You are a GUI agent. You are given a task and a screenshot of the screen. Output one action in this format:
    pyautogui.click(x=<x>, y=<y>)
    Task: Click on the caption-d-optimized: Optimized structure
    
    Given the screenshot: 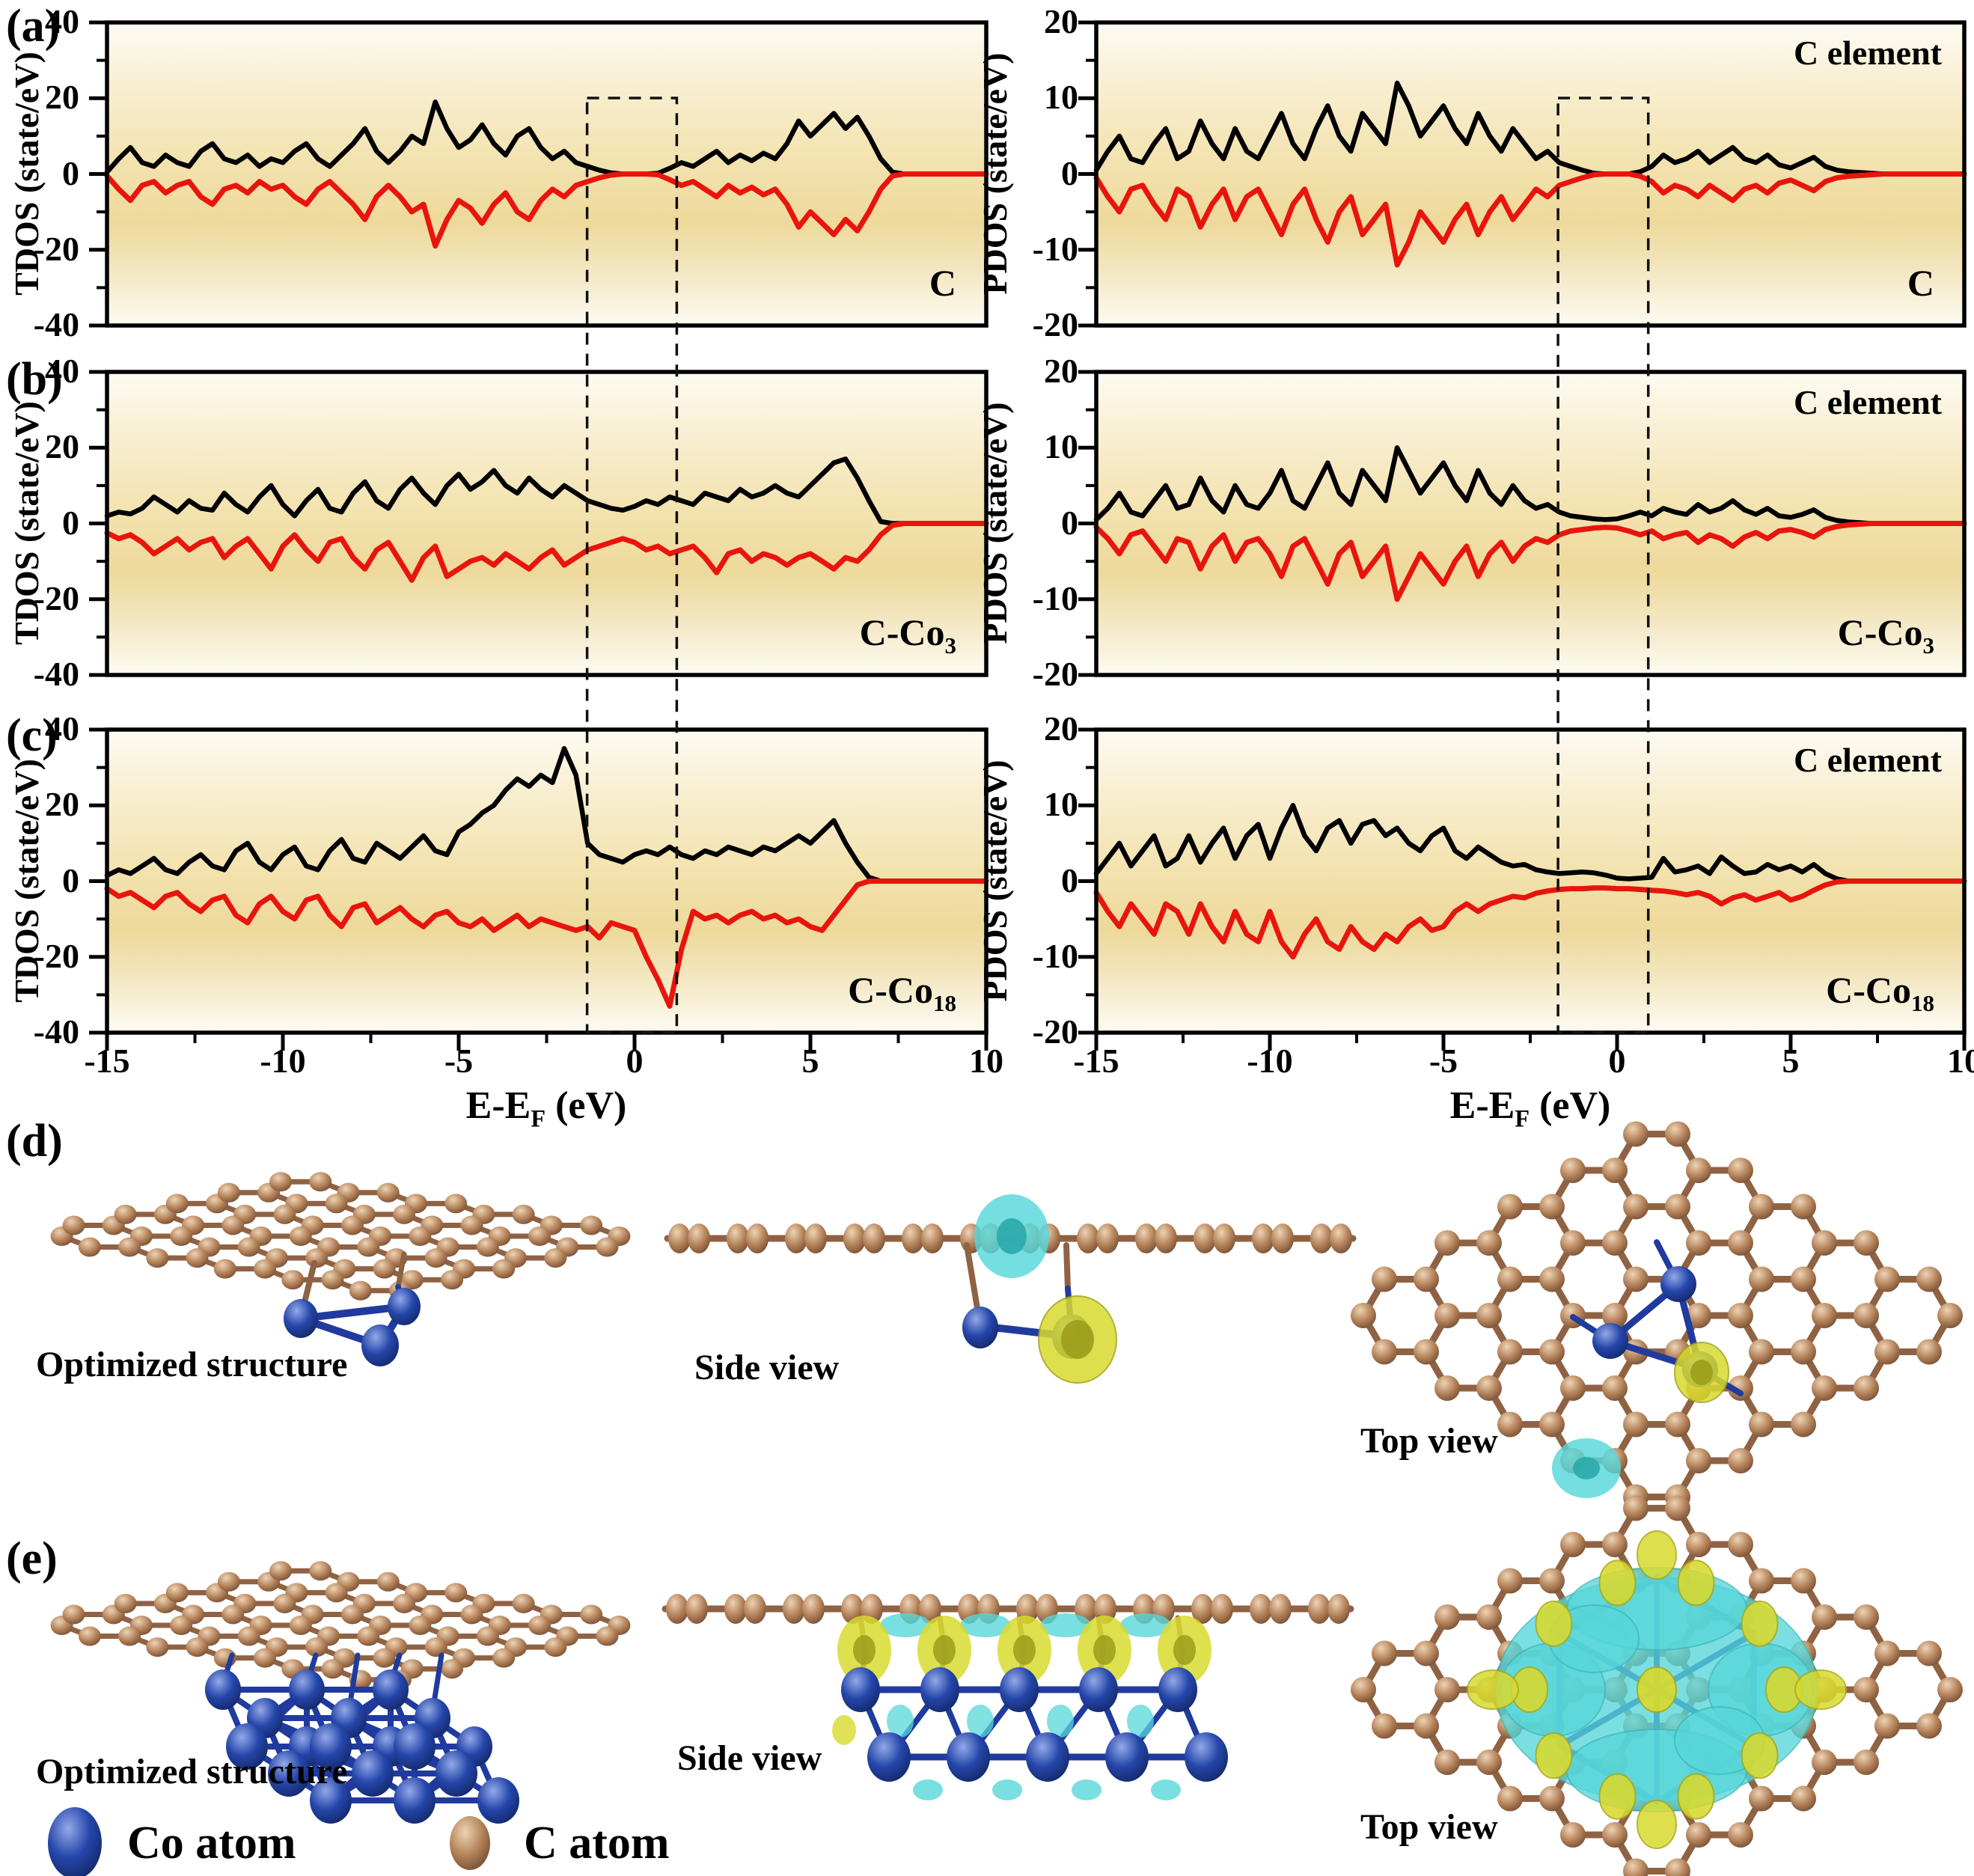 What is the action you would take?
    pyautogui.click(x=192, y=1364)
    